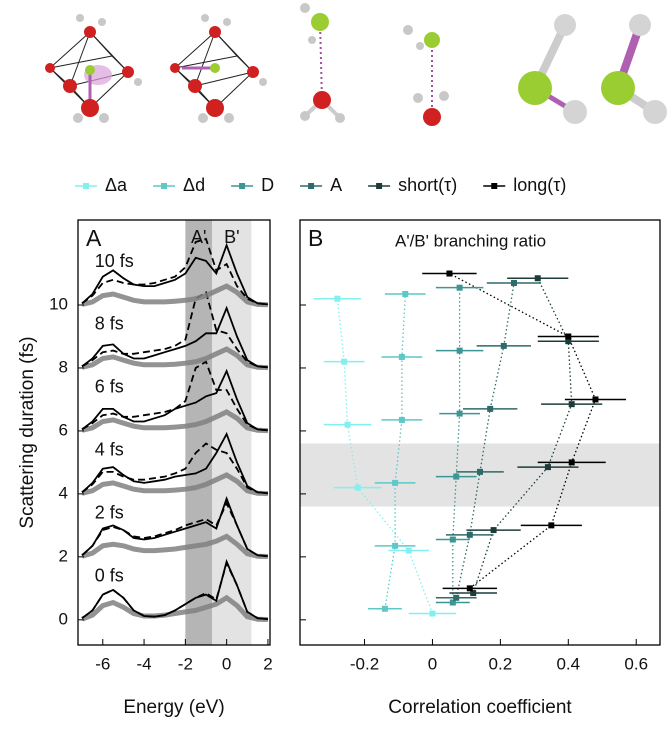 The image size is (668, 729). Describe the element at coordinates (501, 663) in the screenshot. I see `x-tick-label: 0.2` at that location.